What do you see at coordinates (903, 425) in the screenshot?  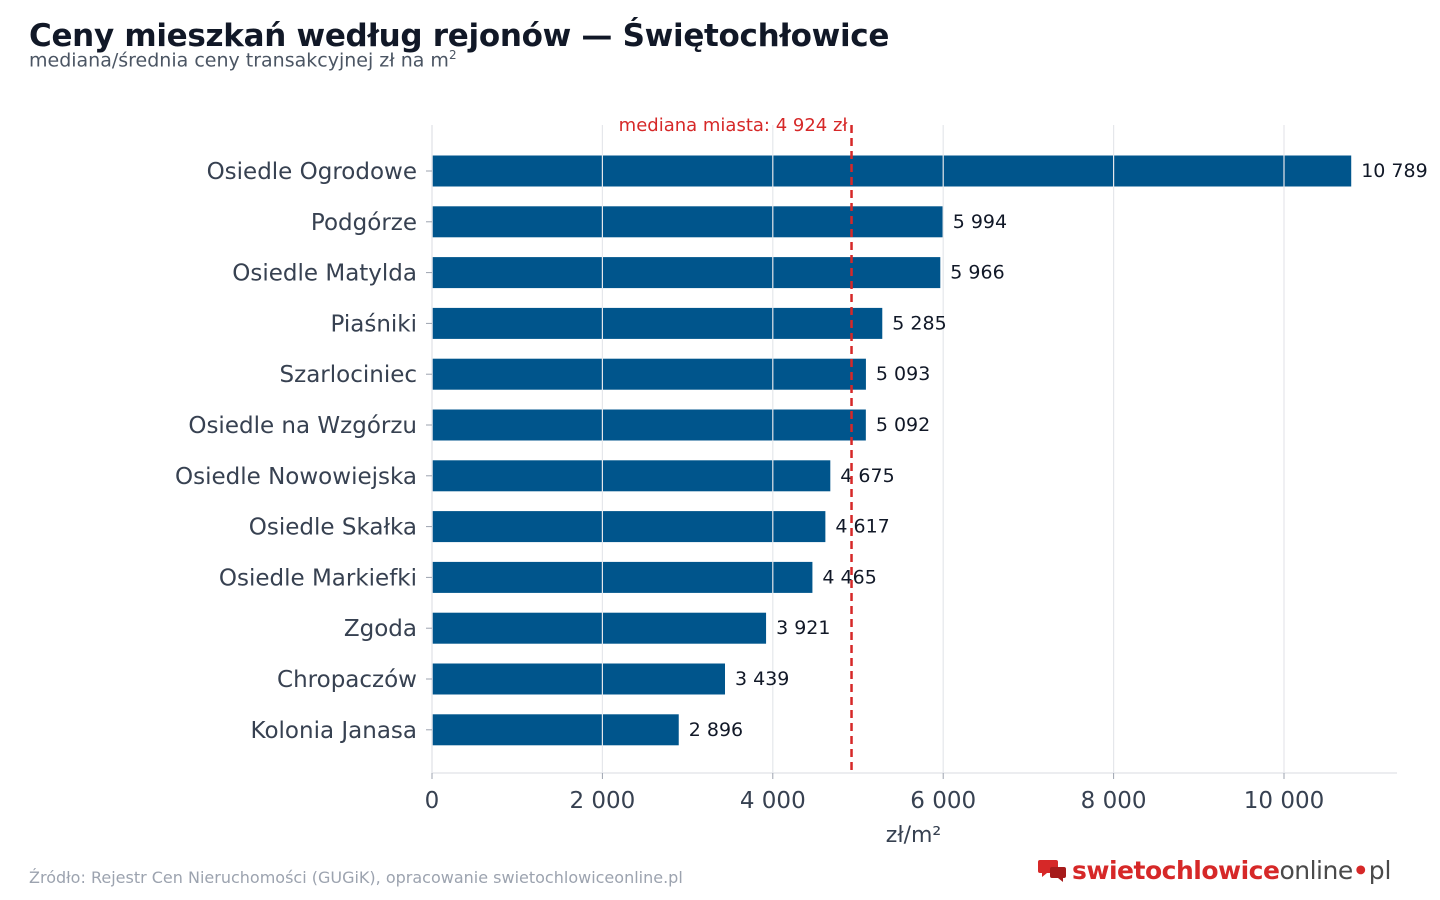 I see `value-label: 5 092` at bounding box center [903, 425].